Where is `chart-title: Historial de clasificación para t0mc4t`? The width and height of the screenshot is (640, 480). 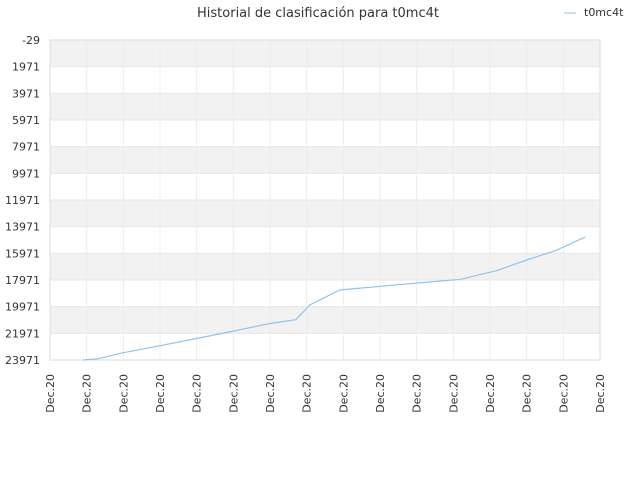
chart-title: Historial de clasificación para t0mc4t is located at coordinates (318, 13).